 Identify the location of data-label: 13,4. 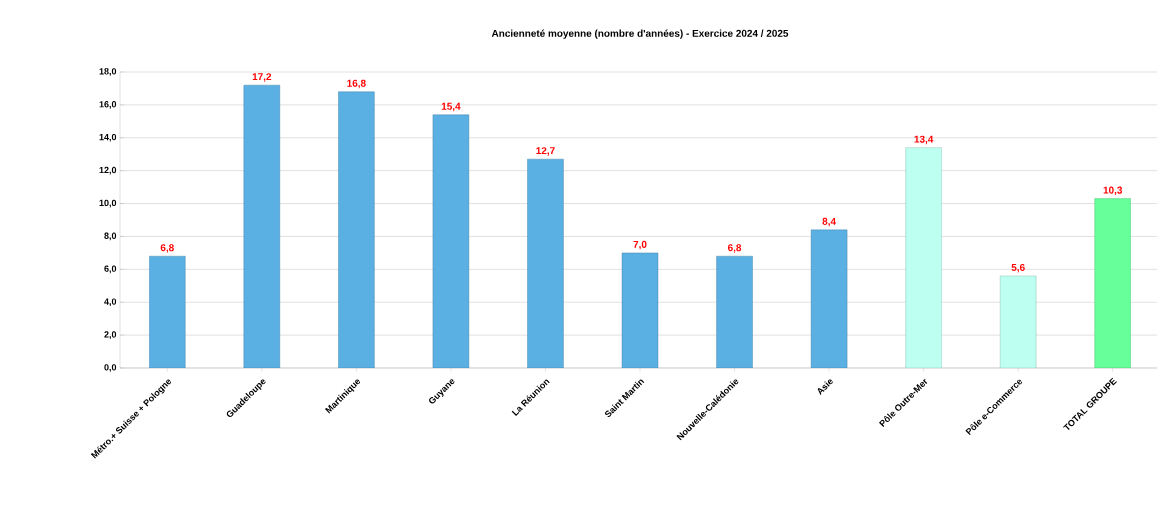
(924, 140).